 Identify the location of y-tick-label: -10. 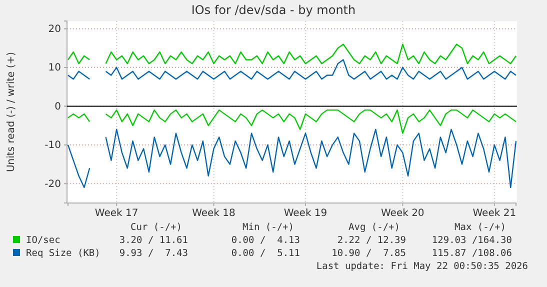
(52, 146).